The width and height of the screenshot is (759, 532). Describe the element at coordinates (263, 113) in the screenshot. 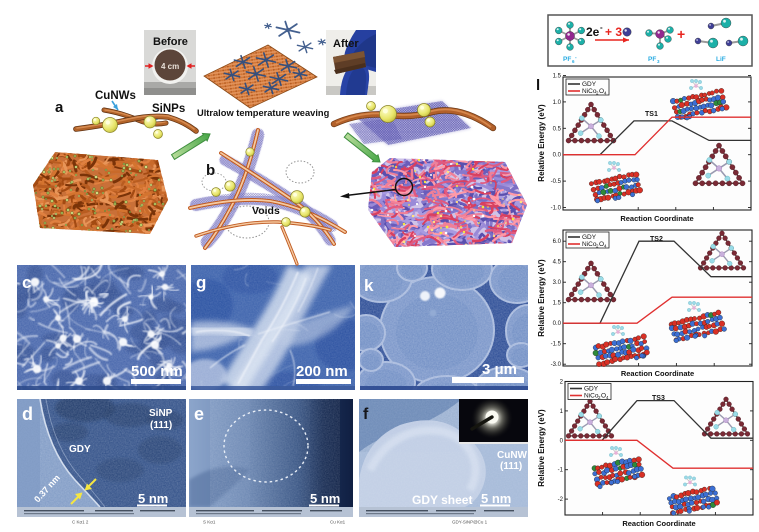

I see `svg-text: Ultralow temperature weaving` at that location.